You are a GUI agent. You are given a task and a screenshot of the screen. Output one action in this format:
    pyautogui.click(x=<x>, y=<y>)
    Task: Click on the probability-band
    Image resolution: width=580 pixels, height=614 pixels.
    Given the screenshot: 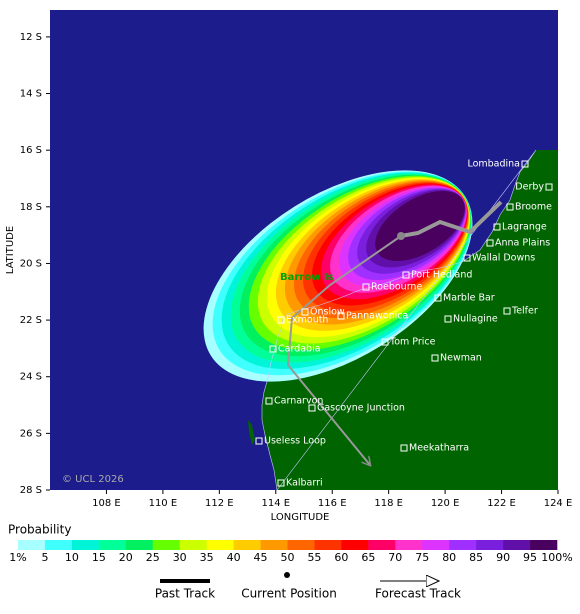 What is the action you would take?
    pyautogui.click(x=420, y=226)
    